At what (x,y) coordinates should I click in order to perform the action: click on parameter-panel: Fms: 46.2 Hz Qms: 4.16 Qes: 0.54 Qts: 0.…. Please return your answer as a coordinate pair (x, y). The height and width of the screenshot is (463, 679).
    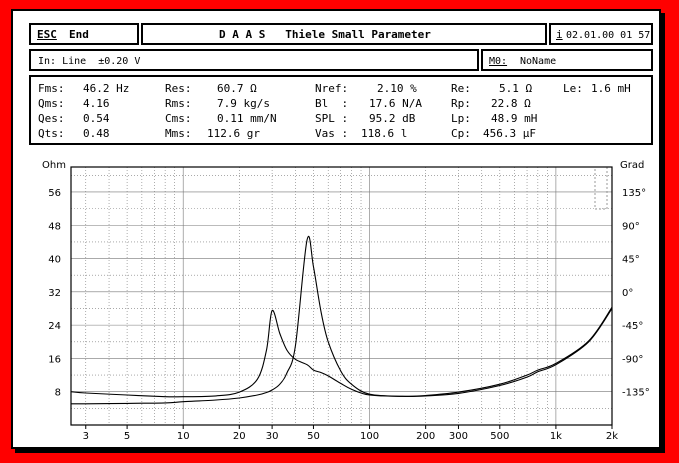
    Looking at the image, I should click on (341, 110).